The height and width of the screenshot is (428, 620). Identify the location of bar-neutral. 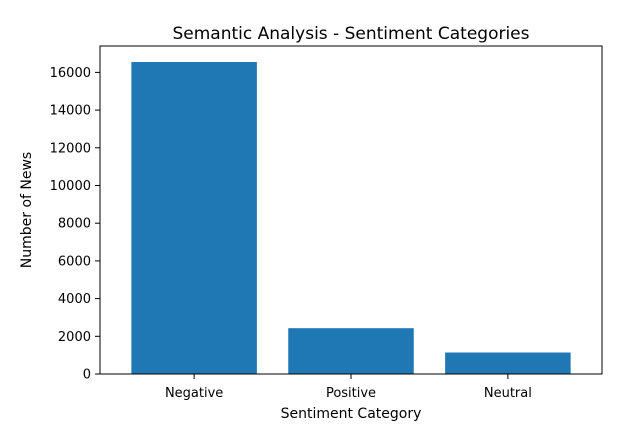
(508, 363).